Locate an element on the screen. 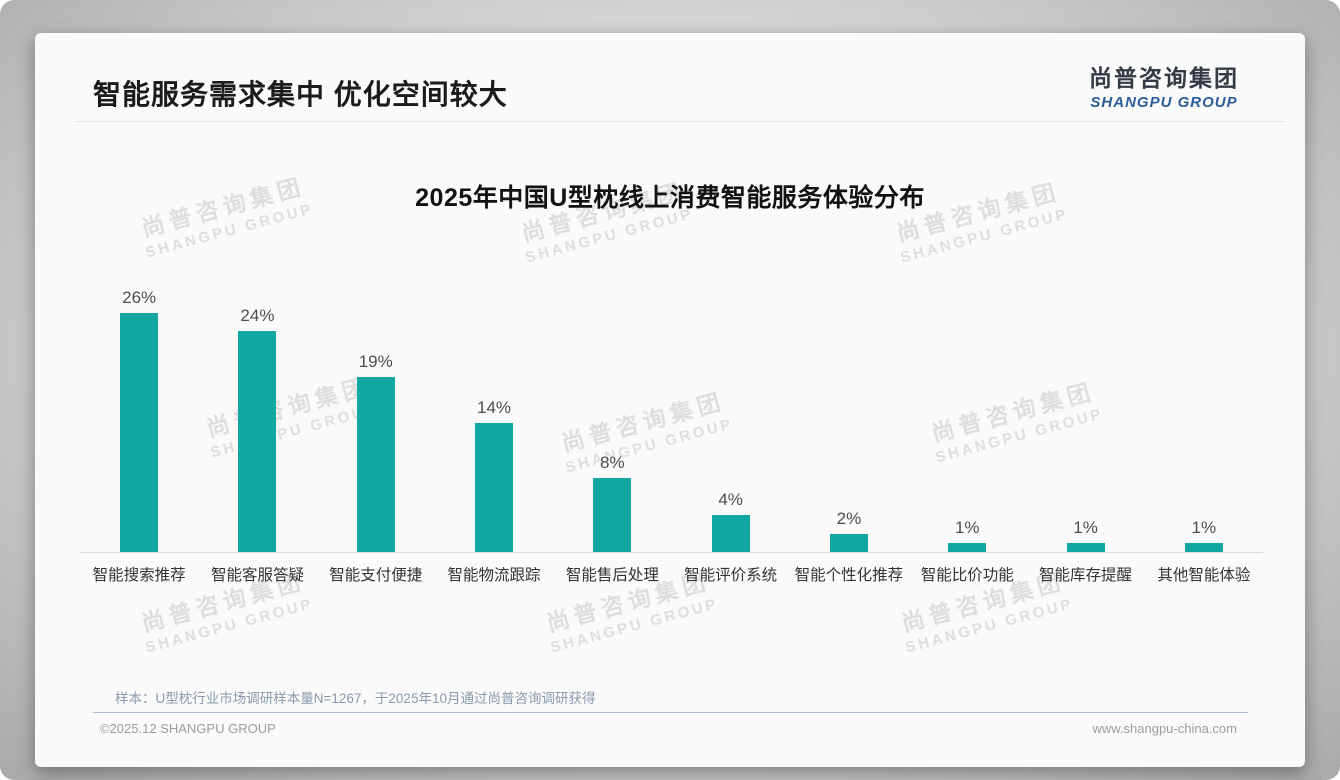 This screenshot has width=1340, height=780. page-title: 智能服务需求集中 优化空间较大 is located at coordinates (300, 94).